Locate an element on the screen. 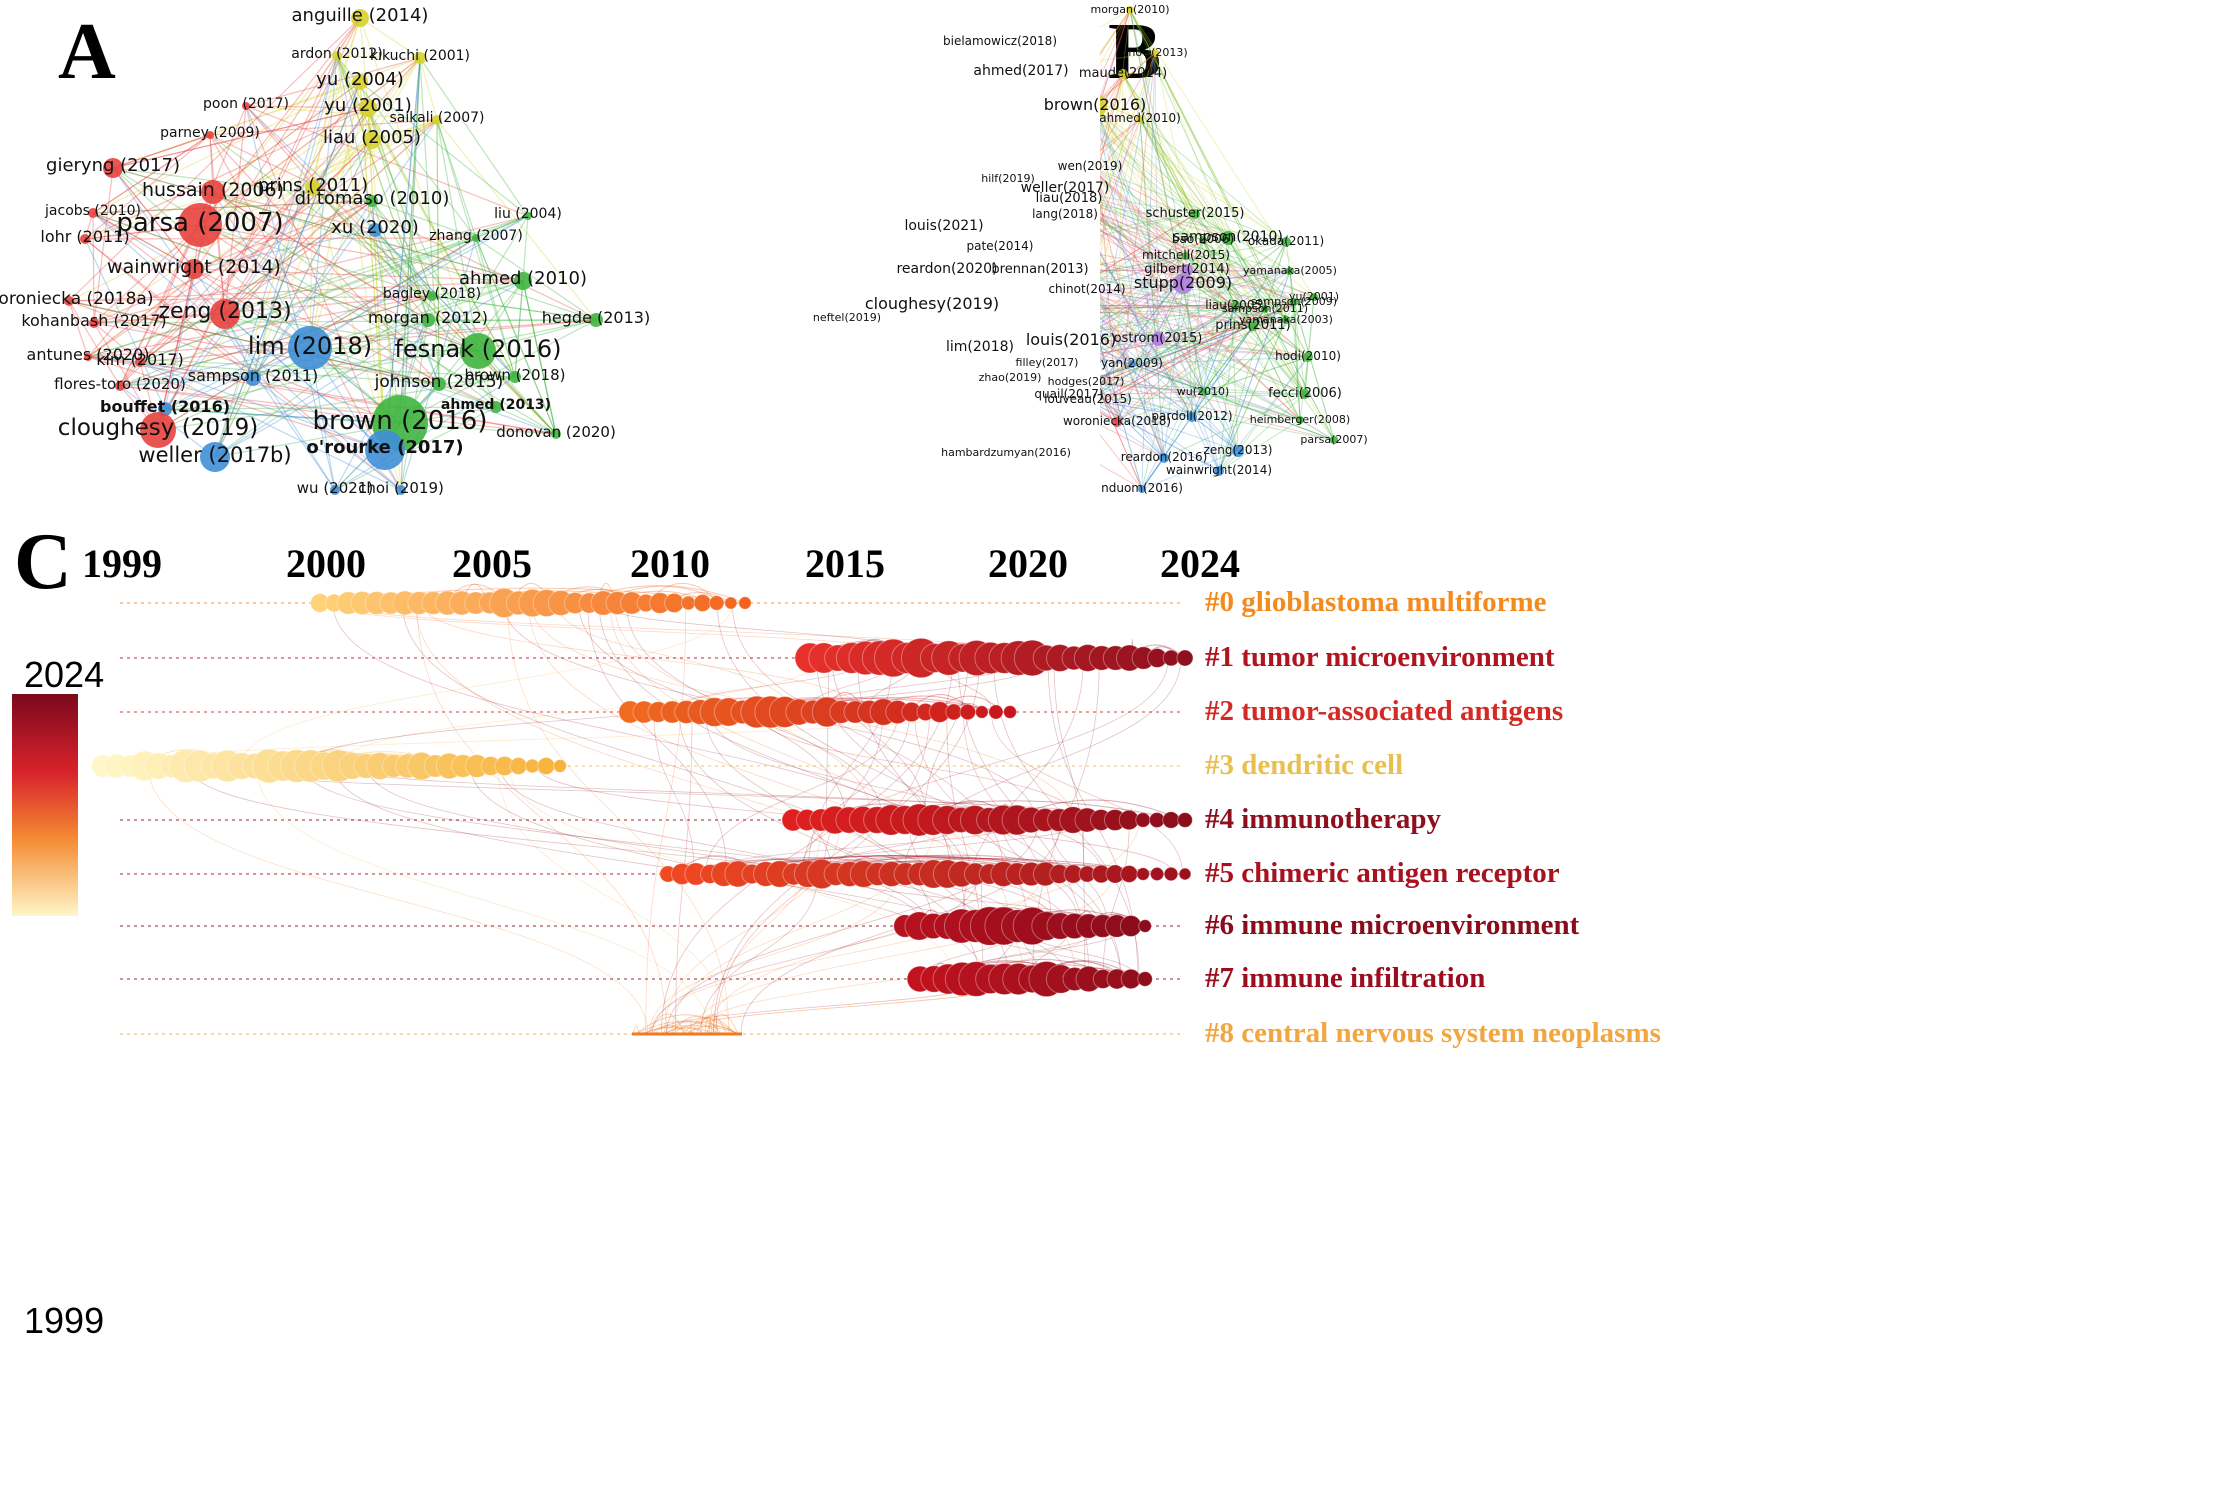 The height and width of the screenshot is (1506, 2223). network-b-node-label: wen(2019) is located at coordinates (1090, 166).